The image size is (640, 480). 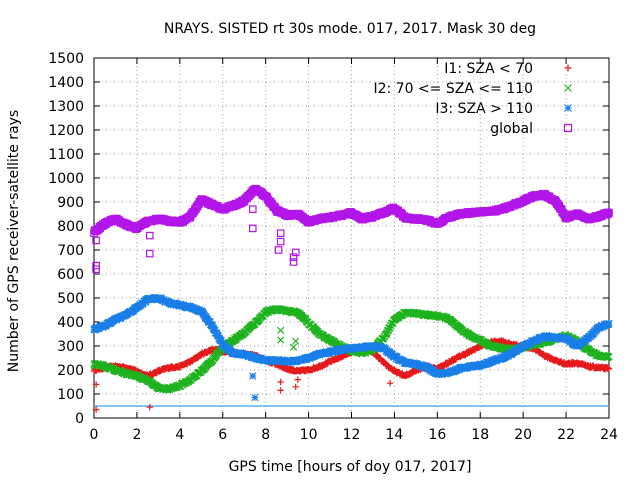 I want to click on y-tick-label: 100, so click(x=70, y=395).